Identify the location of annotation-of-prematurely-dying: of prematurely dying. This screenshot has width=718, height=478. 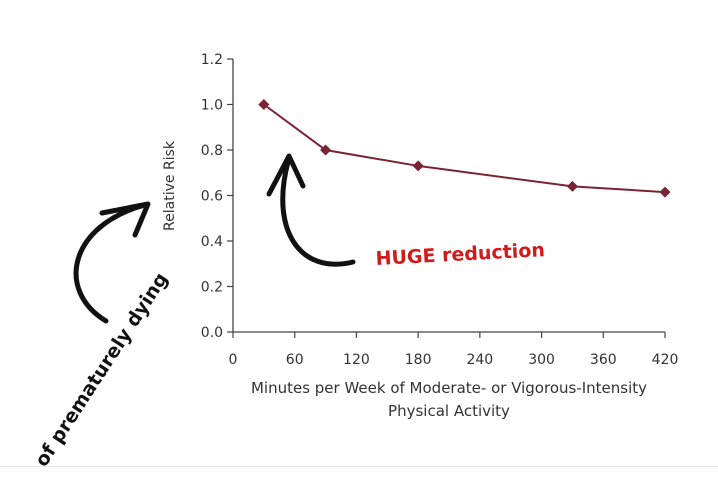
(102, 370).